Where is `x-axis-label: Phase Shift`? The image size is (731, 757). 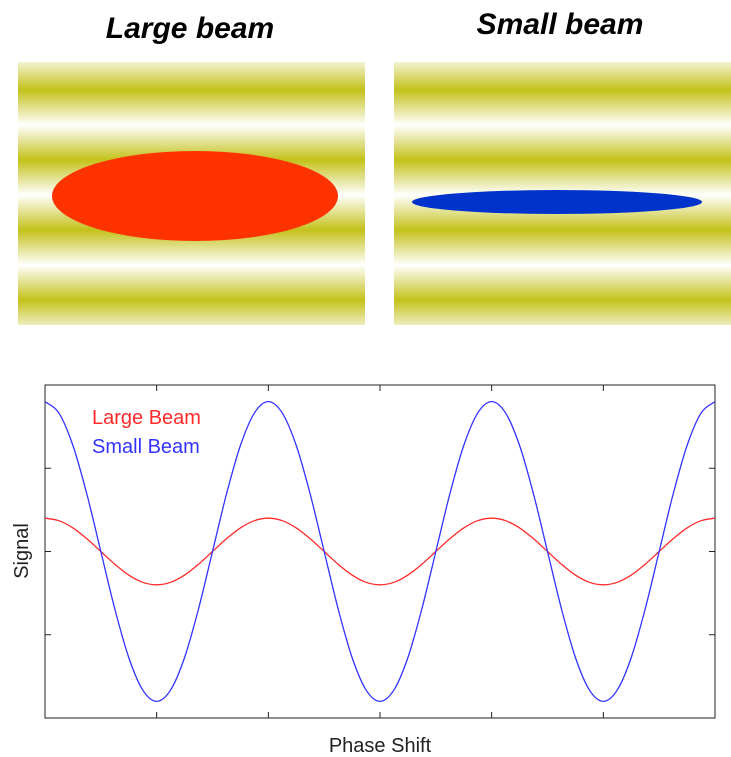
x-axis-label: Phase Shift is located at coordinates (380, 746).